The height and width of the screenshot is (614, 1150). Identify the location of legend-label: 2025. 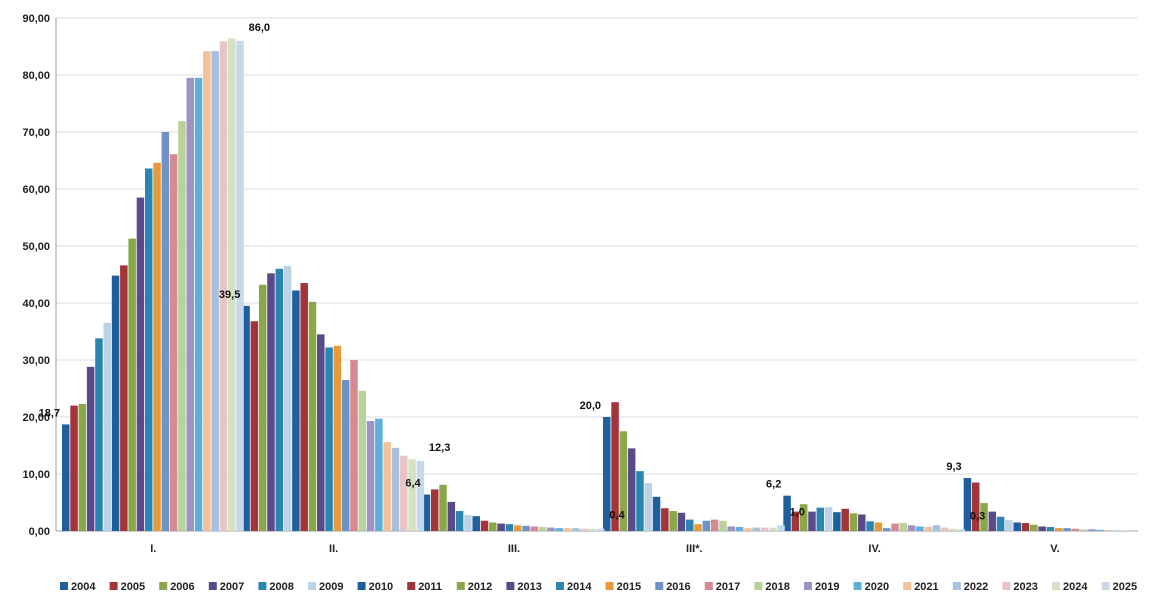
(1125, 587).